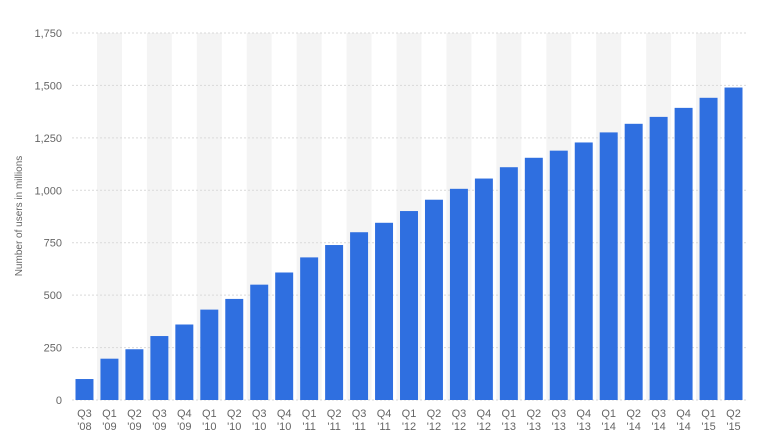 Image resolution: width=763 pixels, height=445 pixels. What do you see at coordinates (234, 420) in the screenshot?
I see `x-tick-label: Q2'10` at bounding box center [234, 420].